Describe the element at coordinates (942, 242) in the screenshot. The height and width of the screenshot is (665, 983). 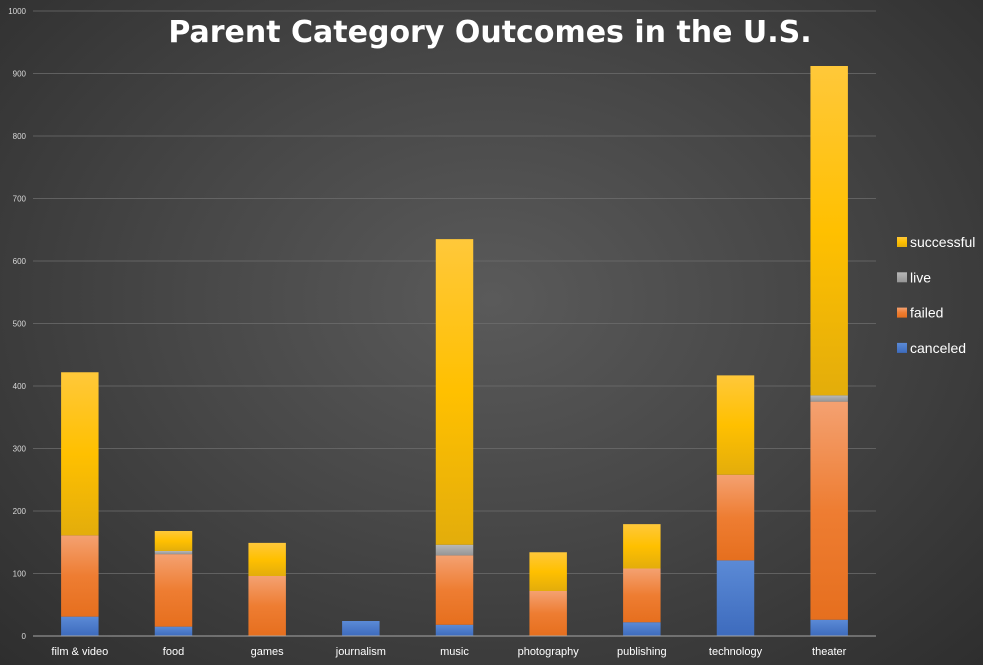
I see `legend-label-successful: successful` at that location.